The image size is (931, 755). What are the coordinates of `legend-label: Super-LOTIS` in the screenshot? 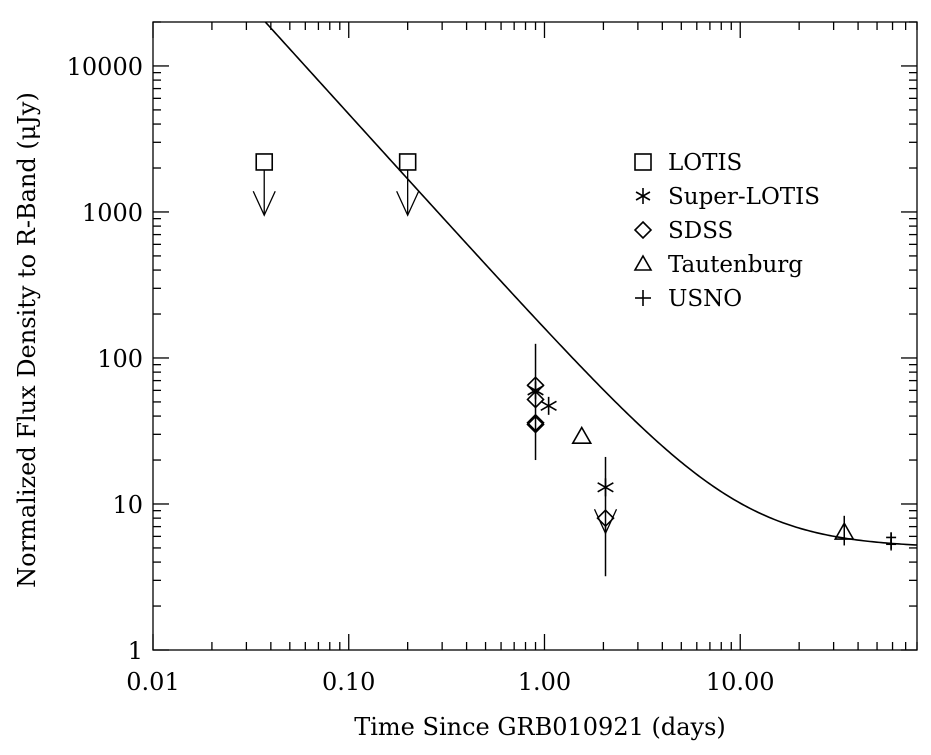 It's located at (744, 197).